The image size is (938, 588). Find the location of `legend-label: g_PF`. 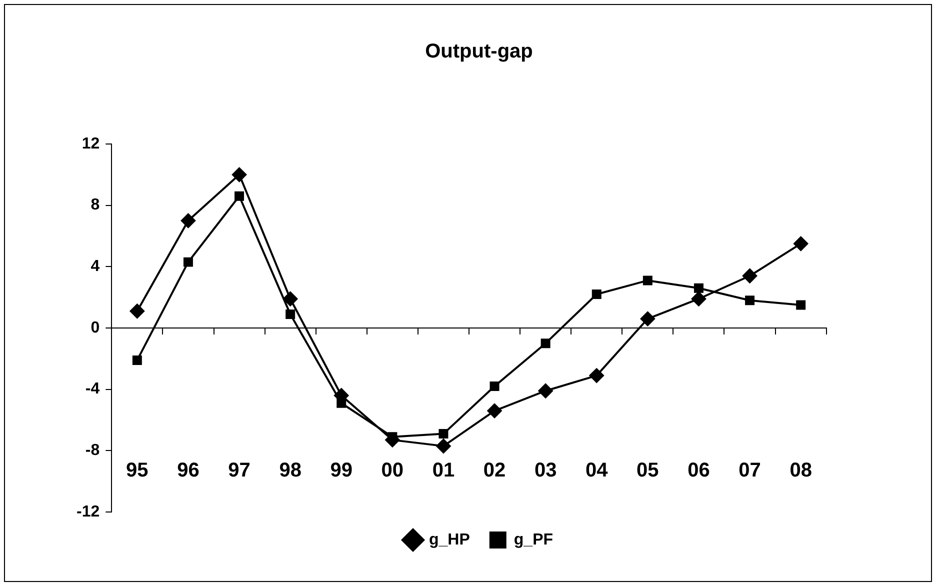

legend-label: g_PF is located at coordinates (534, 539).